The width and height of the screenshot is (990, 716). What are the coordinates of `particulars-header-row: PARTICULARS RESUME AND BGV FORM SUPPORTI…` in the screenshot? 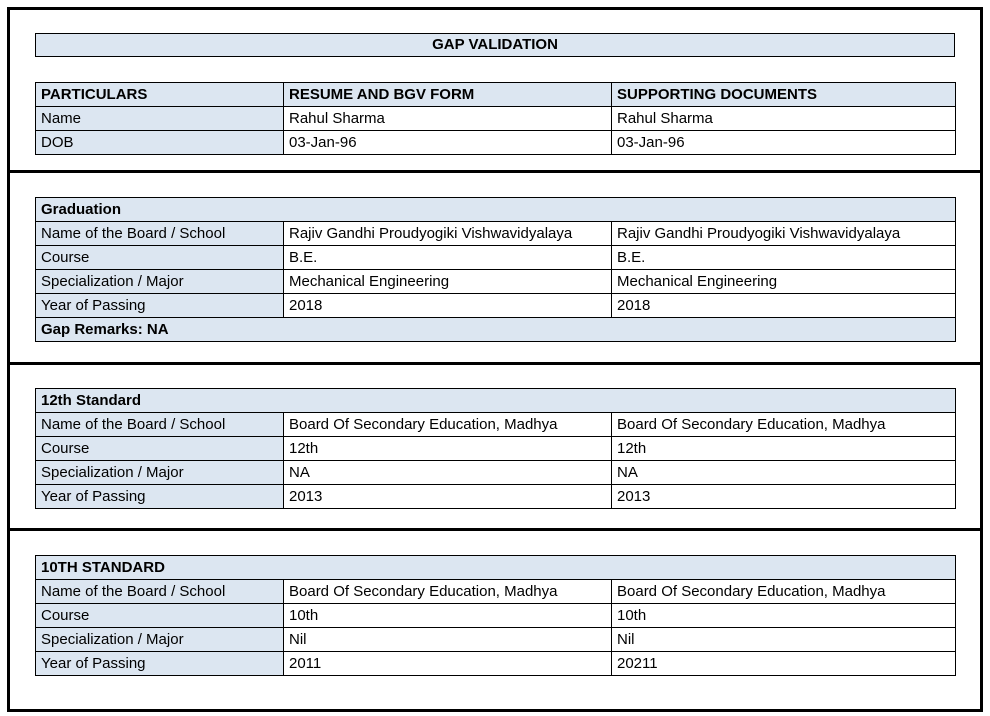 It's located at (495, 94).